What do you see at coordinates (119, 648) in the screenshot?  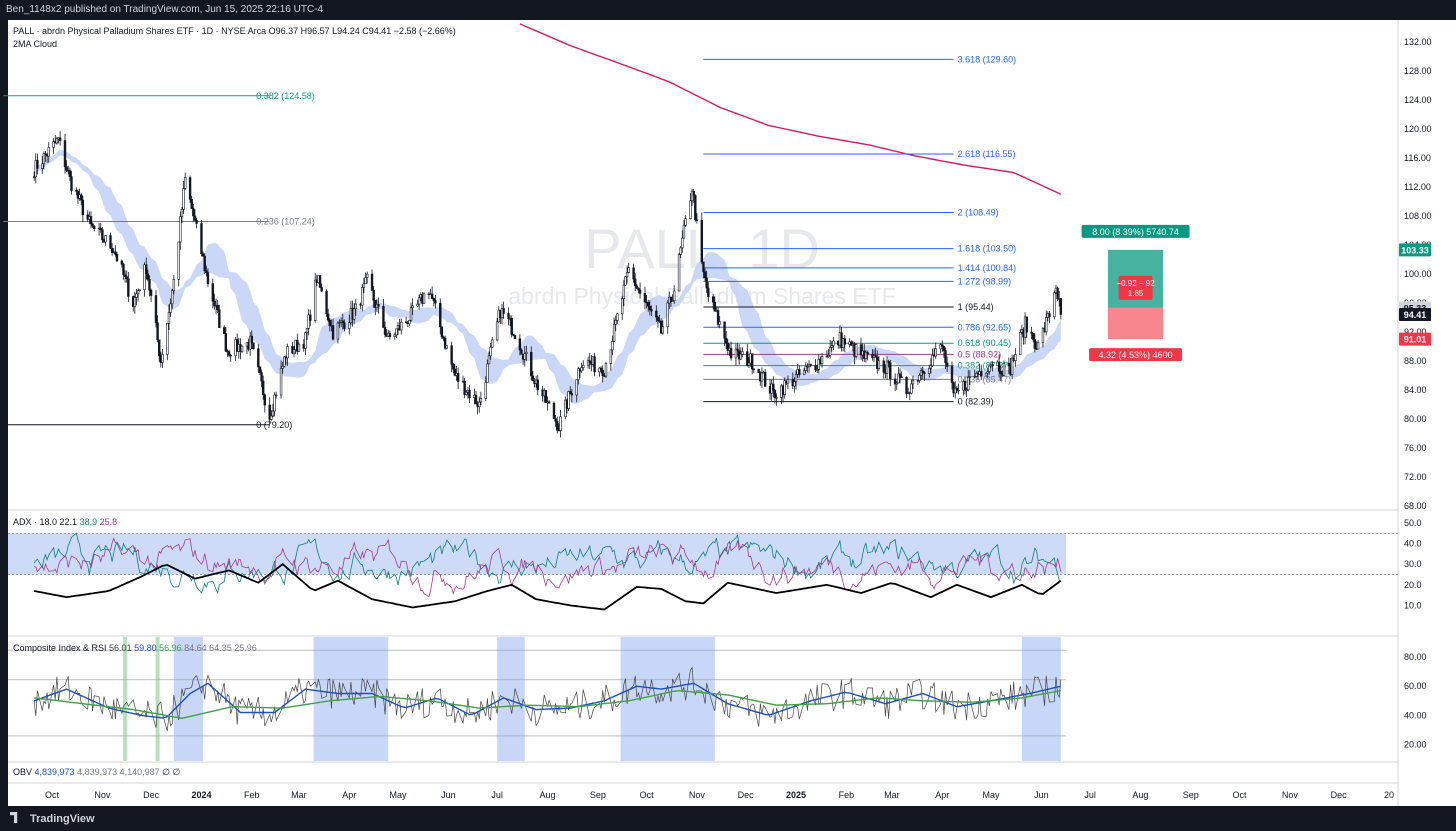 I see `legend-pane-2-v1: 56.01` at bounding box center [119, 648].